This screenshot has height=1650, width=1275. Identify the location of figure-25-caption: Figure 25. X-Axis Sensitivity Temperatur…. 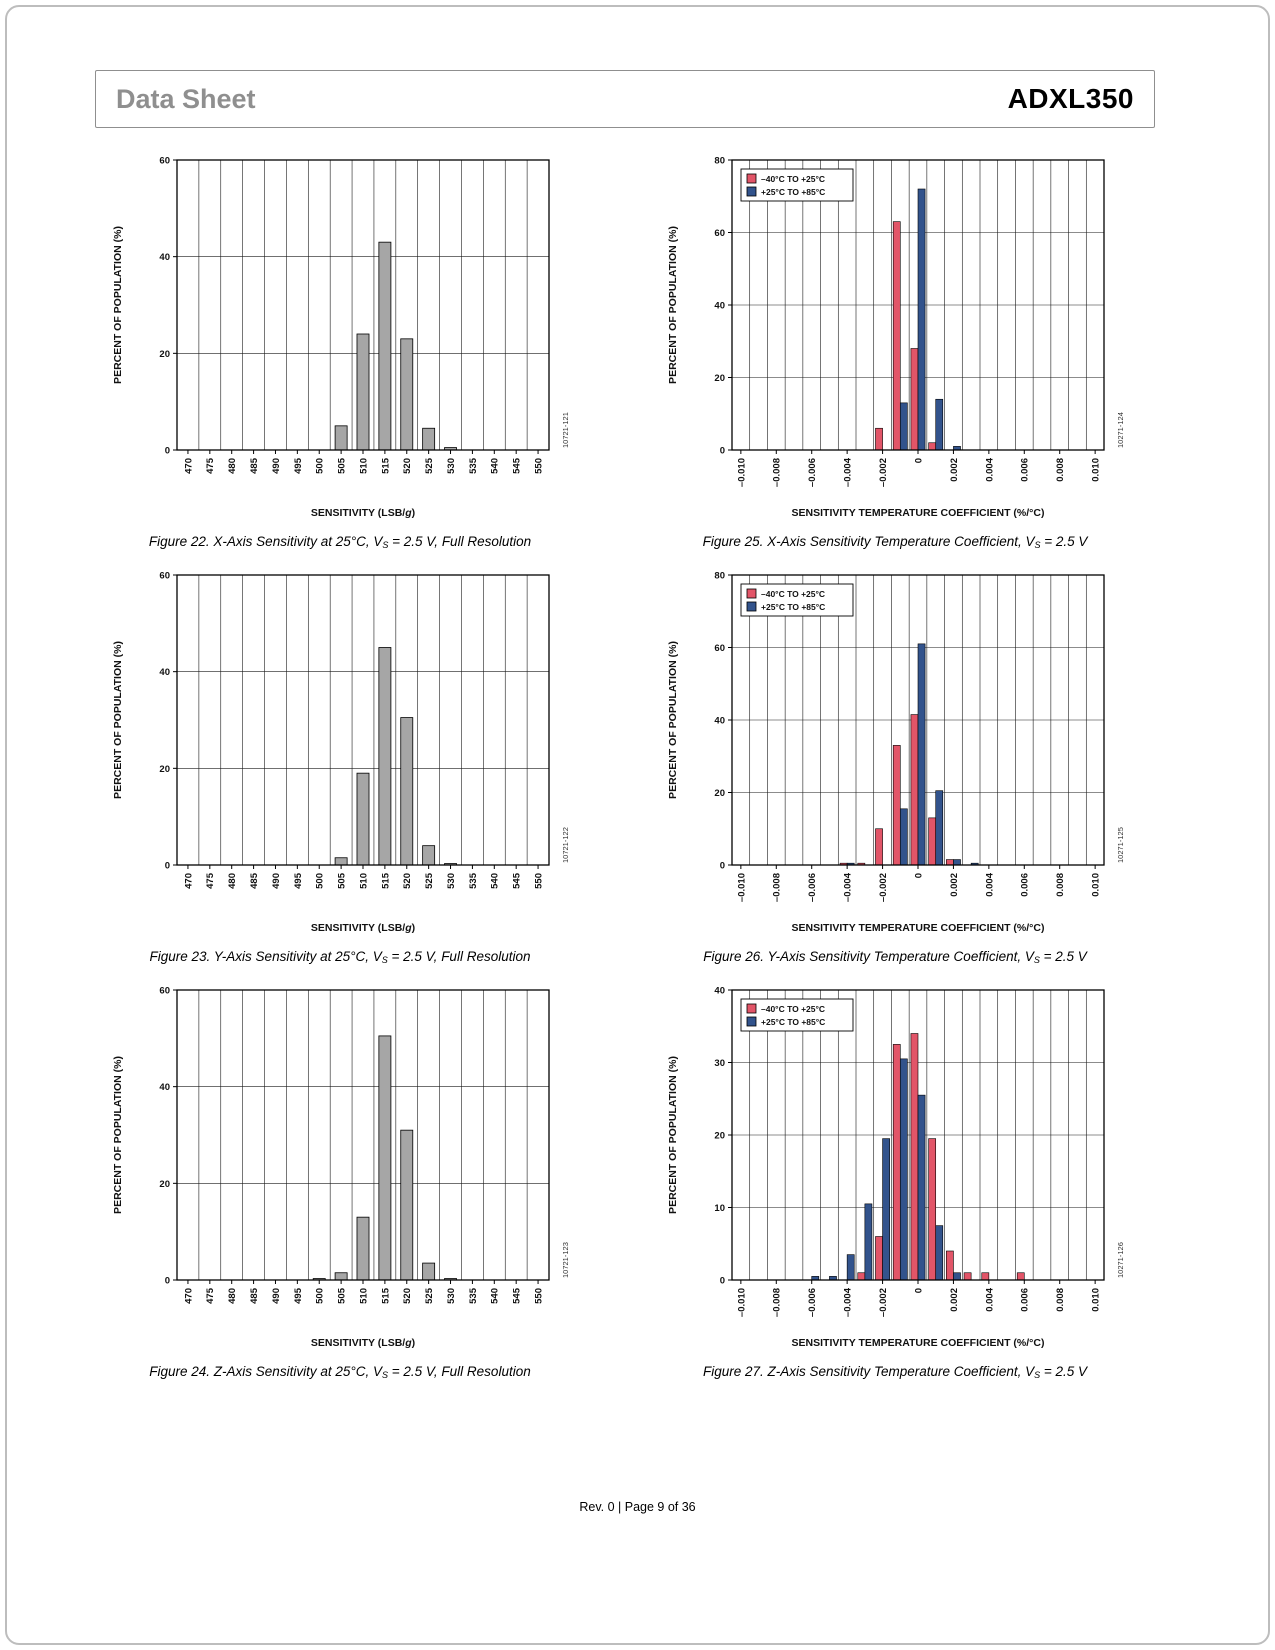
(895, 542).